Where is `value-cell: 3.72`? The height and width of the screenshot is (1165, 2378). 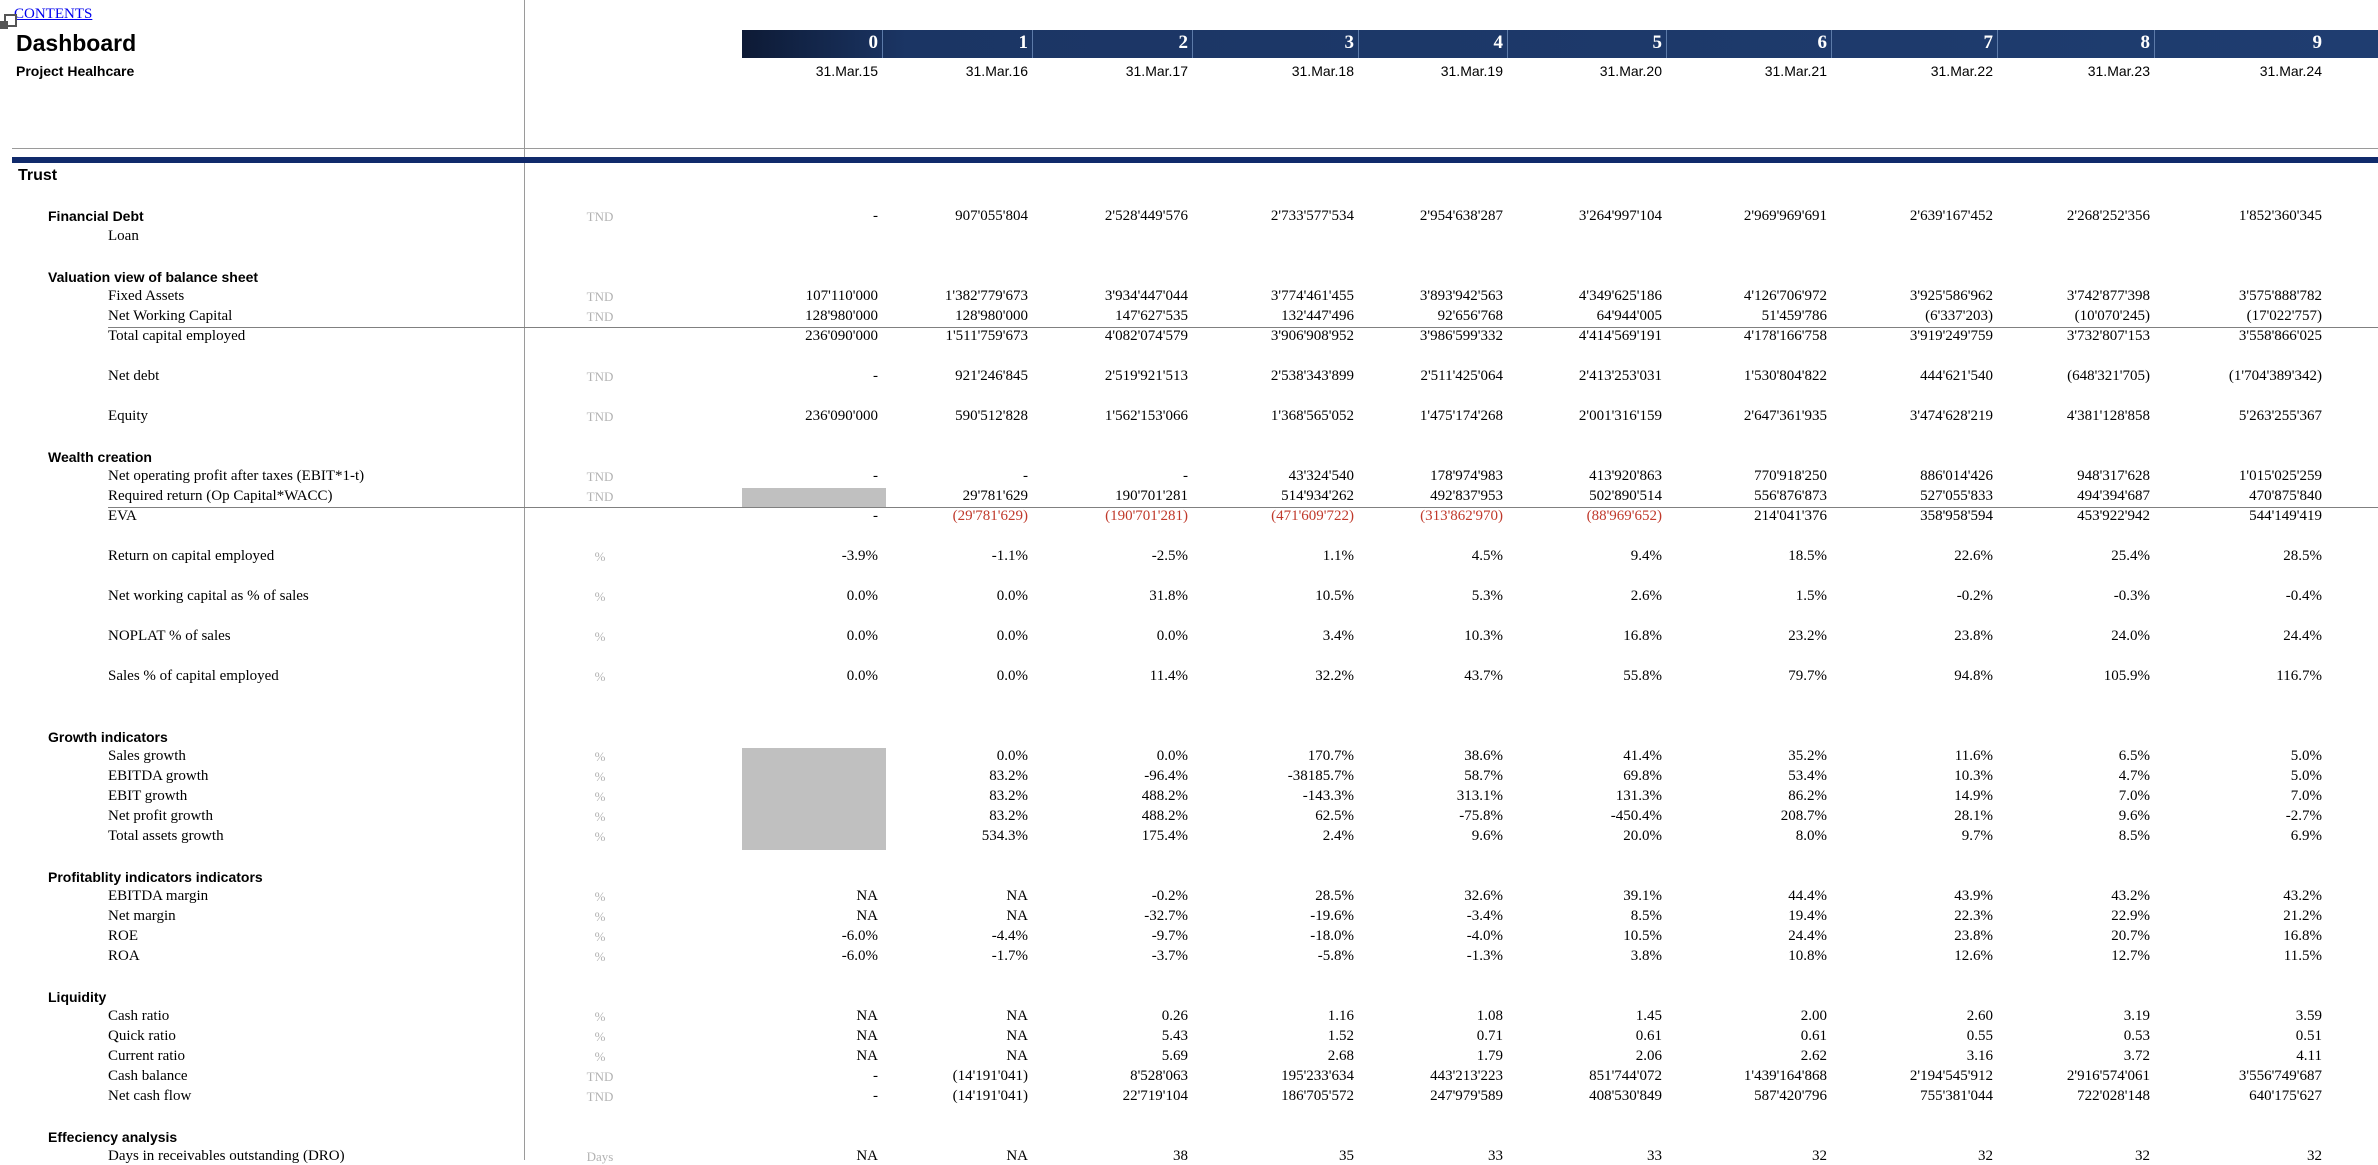
value-cell: 3.72 is located at coordinates (2136, 1056).